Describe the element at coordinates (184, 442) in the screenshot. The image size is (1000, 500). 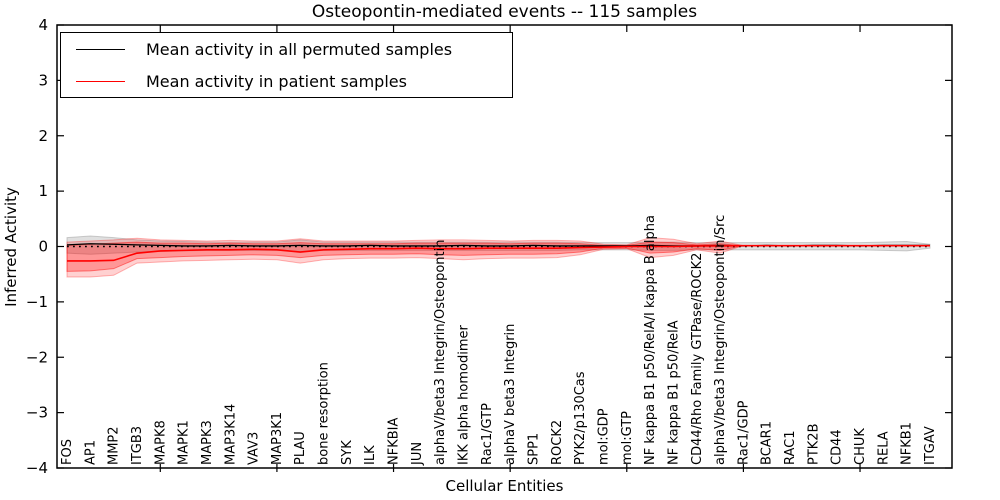
I see `x-category-label: MAPK1` at that location.